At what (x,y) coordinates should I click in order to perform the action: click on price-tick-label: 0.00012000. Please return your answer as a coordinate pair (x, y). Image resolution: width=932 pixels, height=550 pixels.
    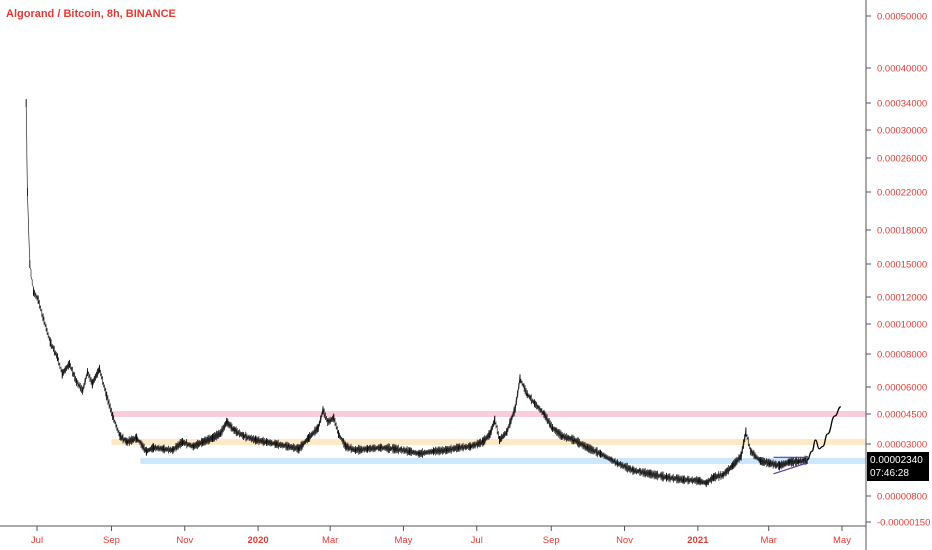
    Looking at the image, I should click on (902, 298).